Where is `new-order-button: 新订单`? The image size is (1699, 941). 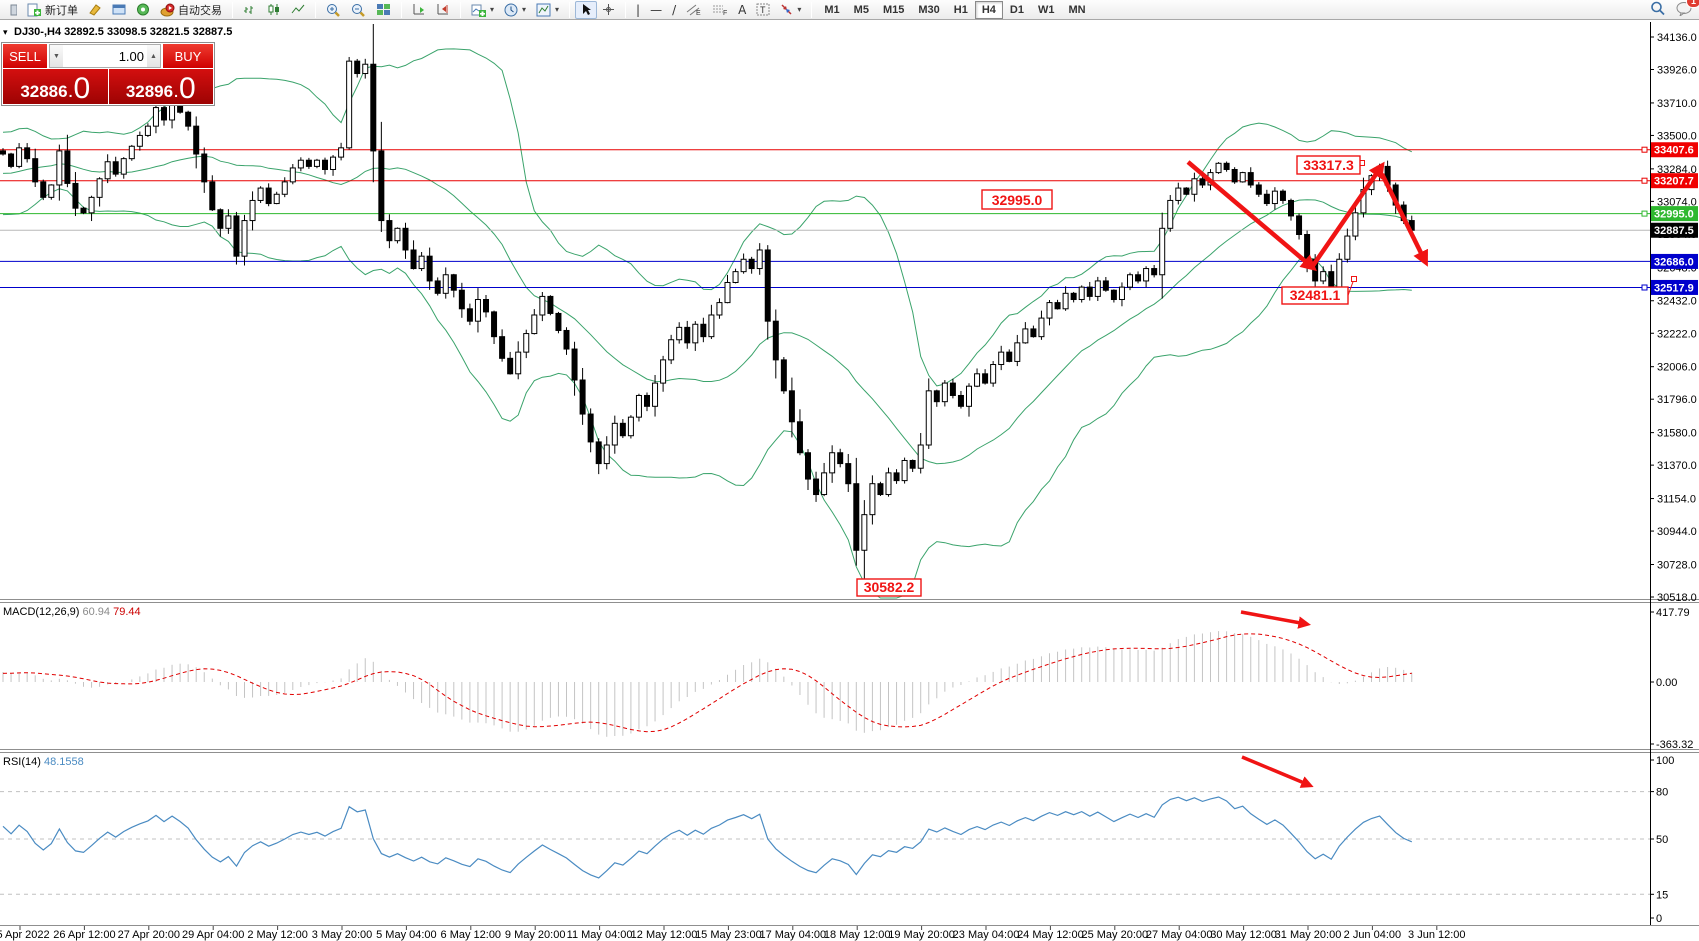 new-order-button: 新订单 is located at coordinates (52, 10).